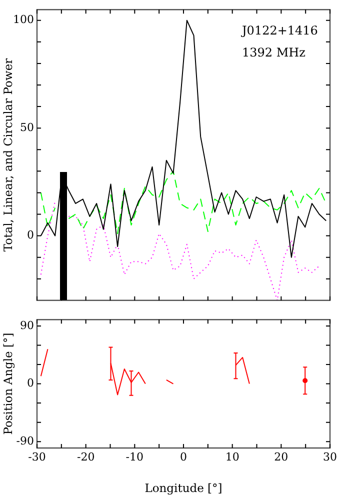 The width and height of the screenshot is (340, 498). Describe the element at coordinates (279, 31) in the screenshot. I see `annotation: J0122+1416` at that location.